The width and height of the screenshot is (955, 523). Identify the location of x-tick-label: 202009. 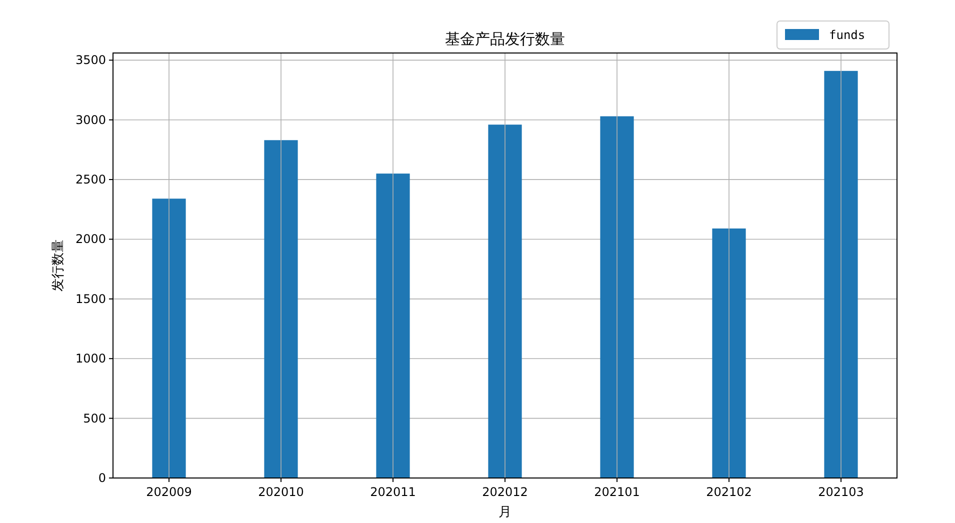
(169, 492).